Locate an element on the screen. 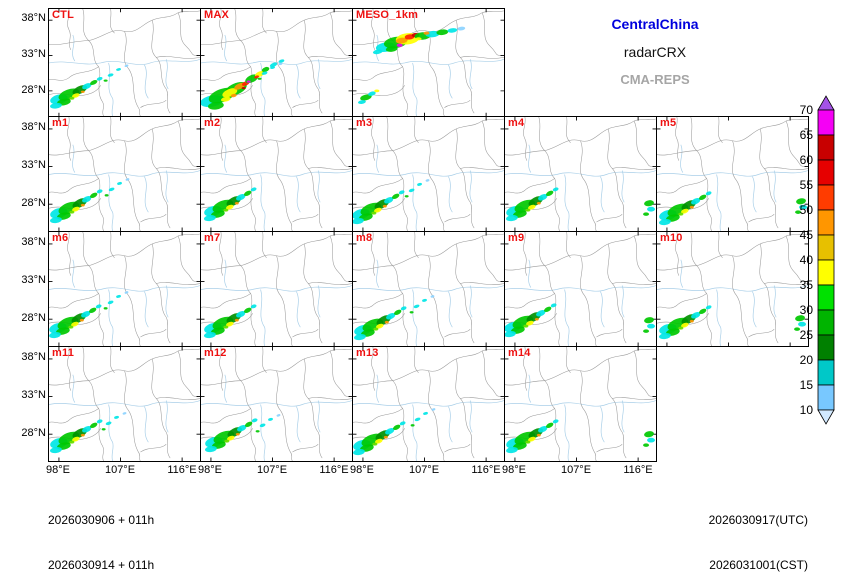  map-panel-m5: m5 is located at coordinates (732, 174).